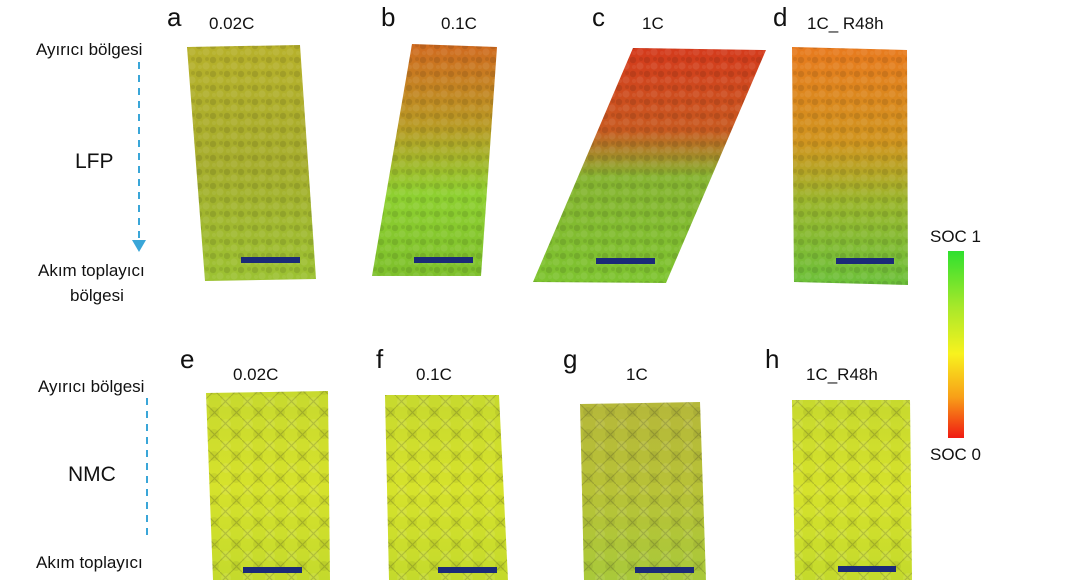 The height and width of the screenshot is (580, 1068). What do you see at coordinates (232, 23) in the screenshot?
I see `panel-a-condition: 0.02C` at bounding box center [232, 23].